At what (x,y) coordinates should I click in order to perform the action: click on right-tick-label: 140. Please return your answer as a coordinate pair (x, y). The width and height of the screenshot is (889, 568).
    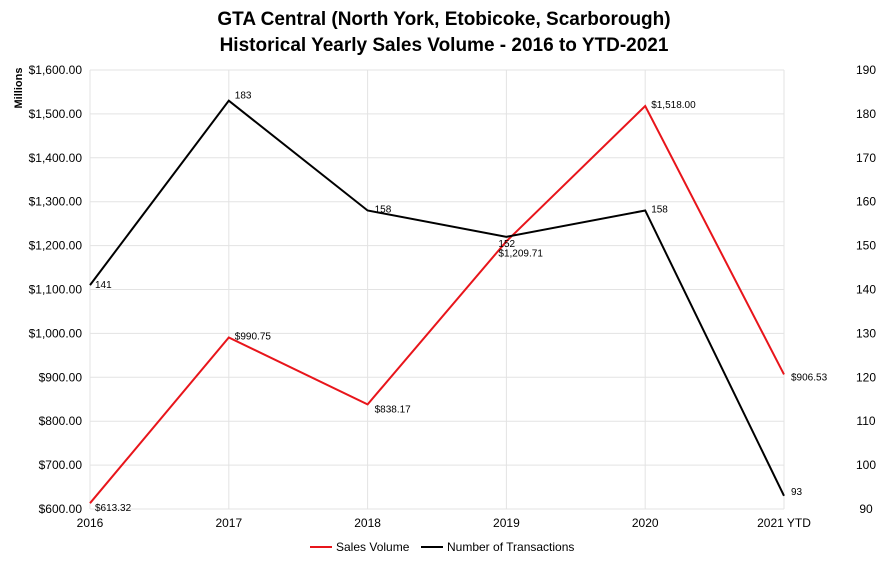
    Looking at the image, I should click on (866, 290).